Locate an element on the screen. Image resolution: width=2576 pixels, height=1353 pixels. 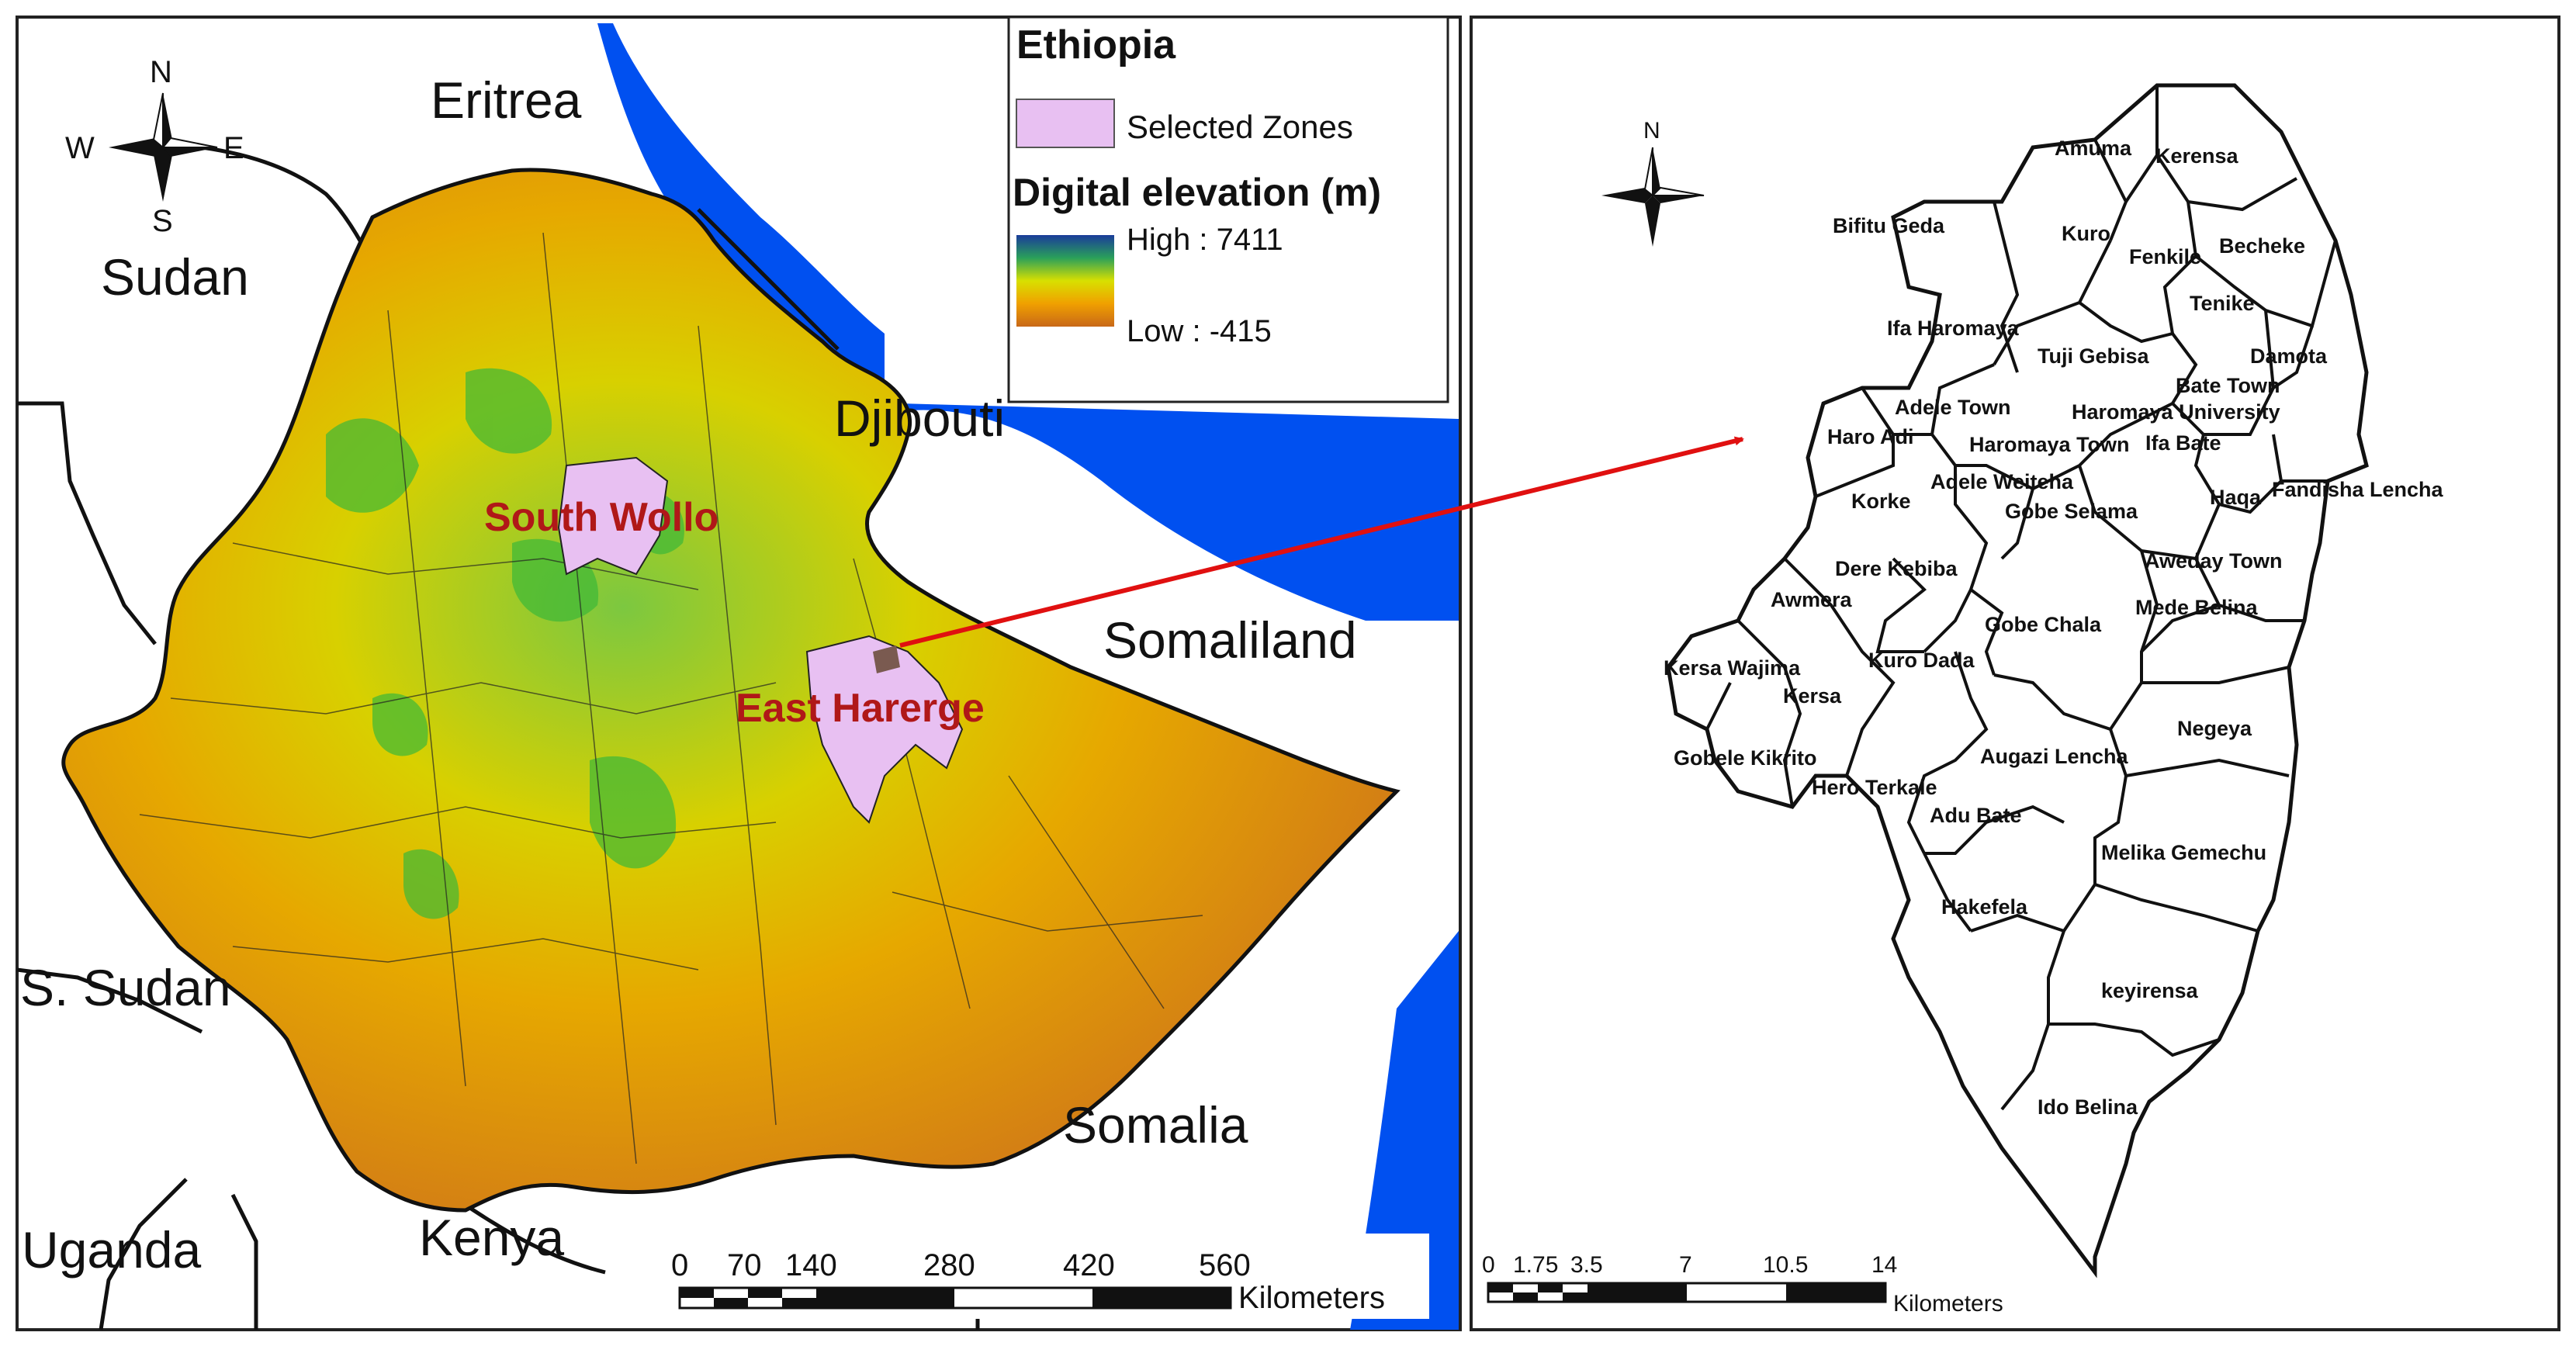
compass-rose-left: N S E W is located at coordinates (154, 146).